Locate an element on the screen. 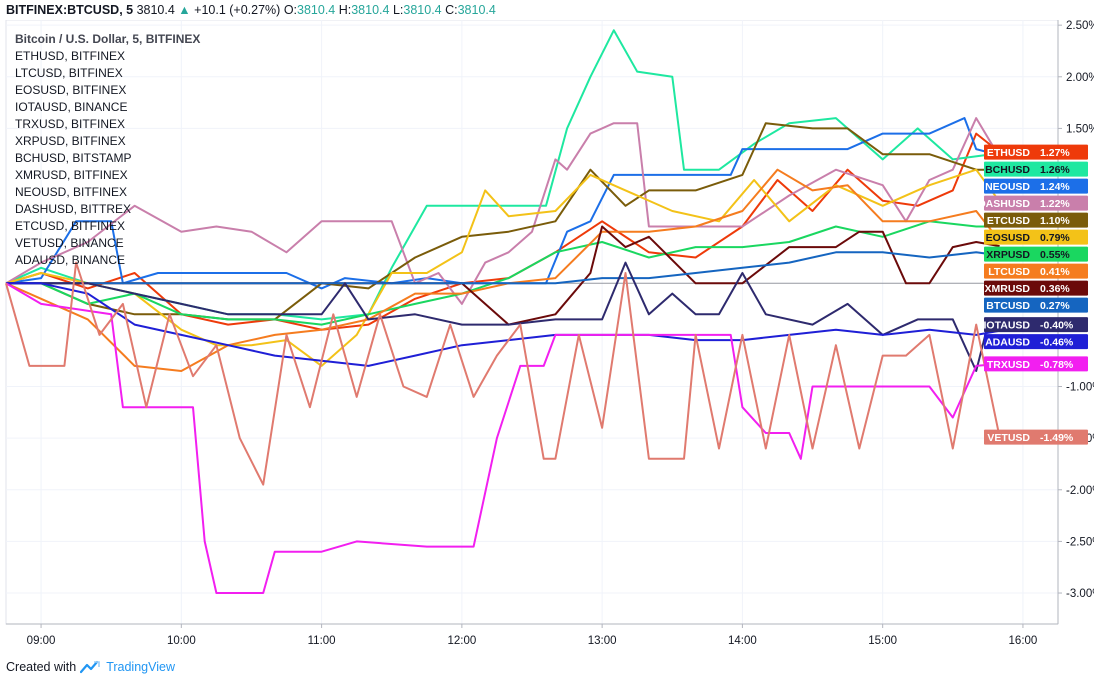 The width and height of the screenshot is (1094, 687). high-value: 3810.4 is located at coordinates (370, 10).